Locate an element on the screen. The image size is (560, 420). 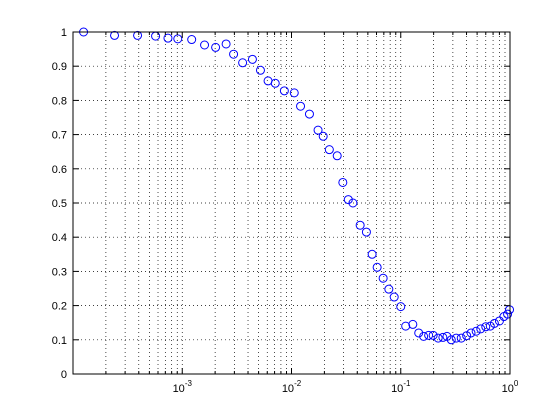
y-tick-label: 0.7 is located at coordinates (59, 136).